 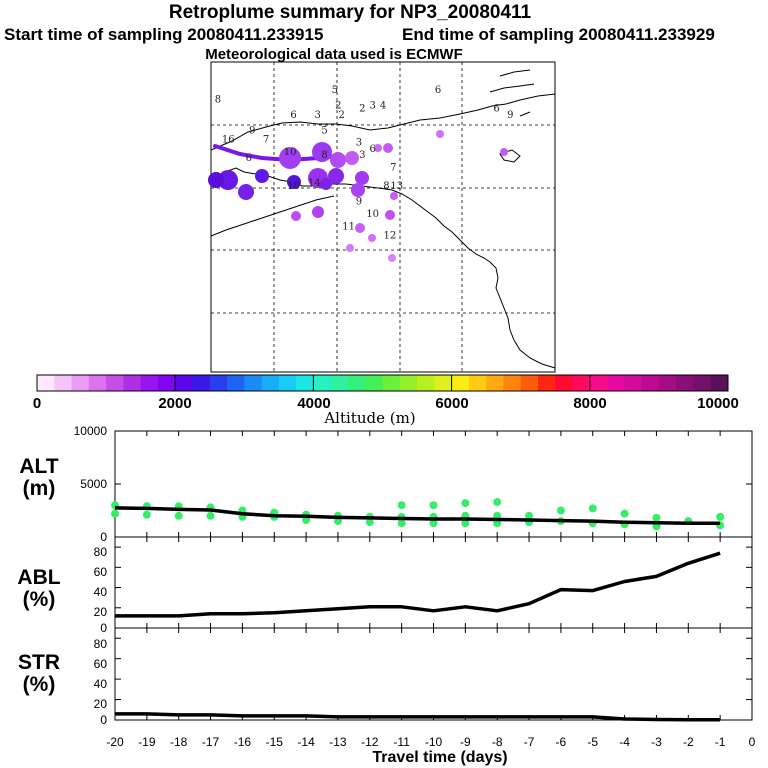 I want to click on colorbar-frame, so click(x=382, y=383).